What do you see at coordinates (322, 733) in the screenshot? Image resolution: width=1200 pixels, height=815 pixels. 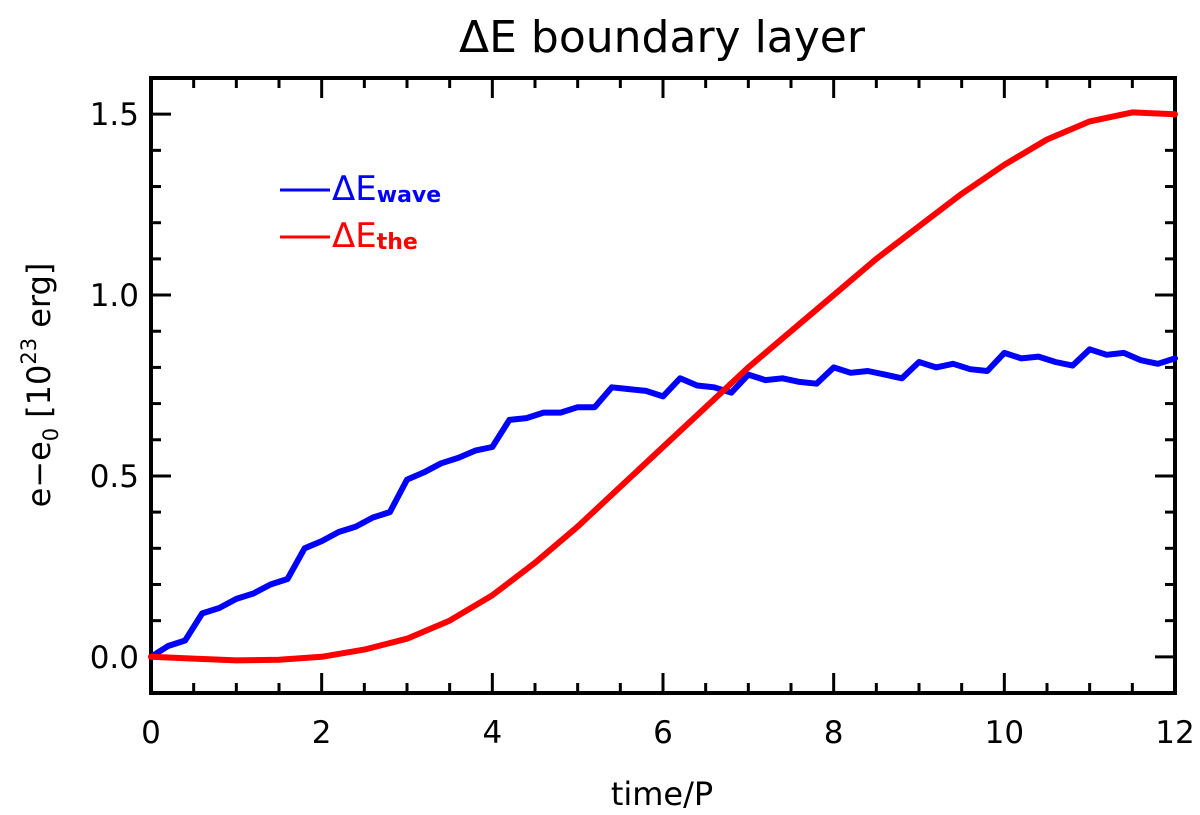 I see `x-tick-label: 2` at bounding box center [322, 733].